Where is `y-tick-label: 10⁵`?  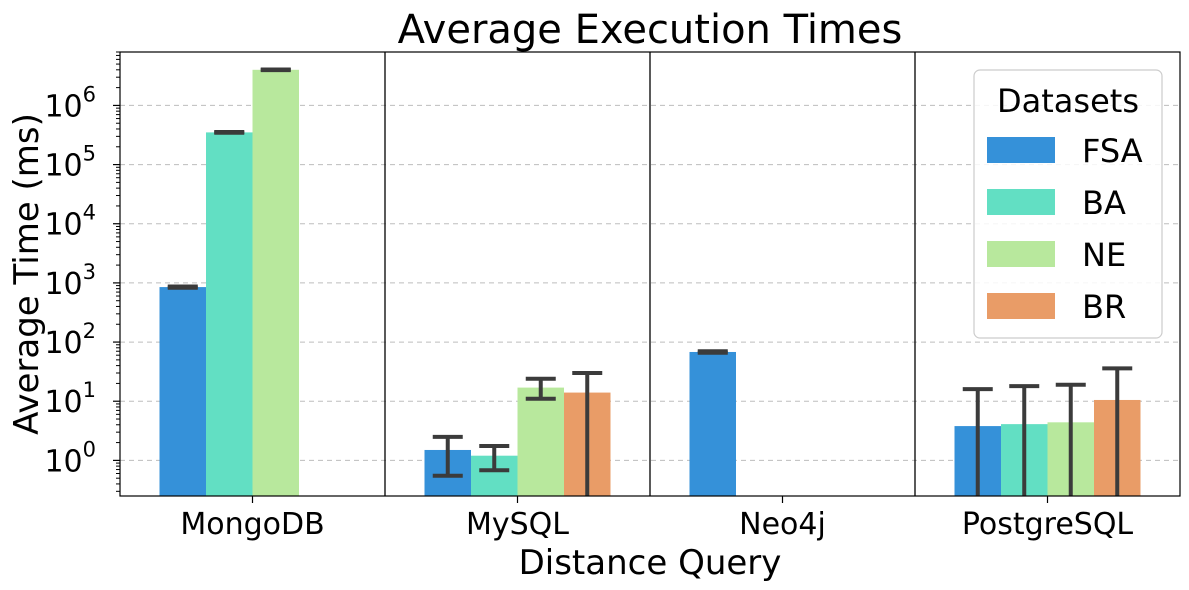
y-tick-label: 10⁵ is located at coordinates (70, 163).